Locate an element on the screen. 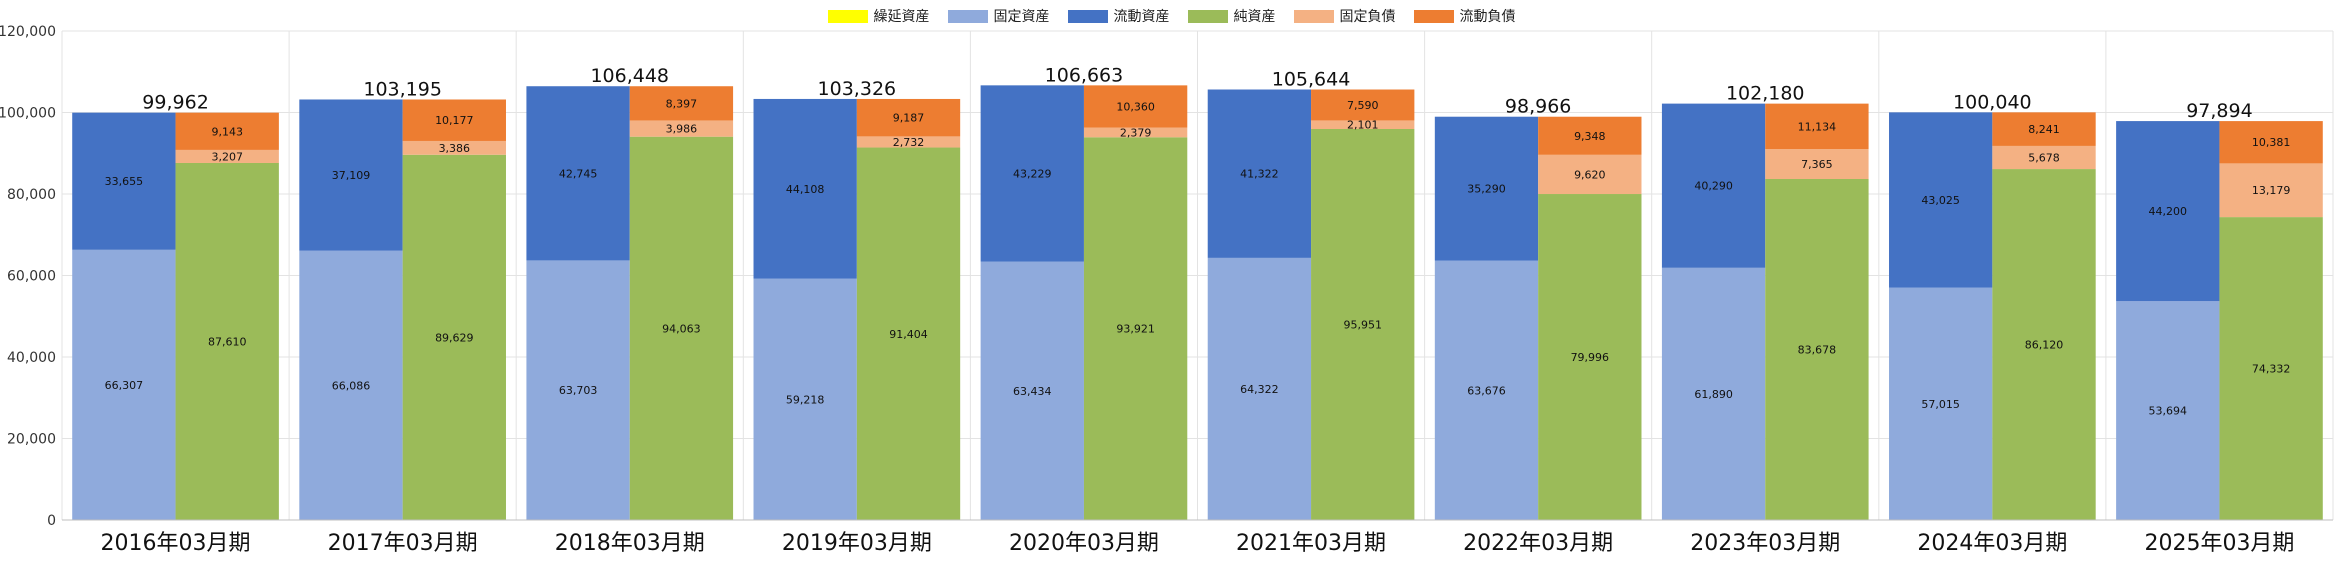  data-label: 64,322 is located at coordinates (1259, 389).